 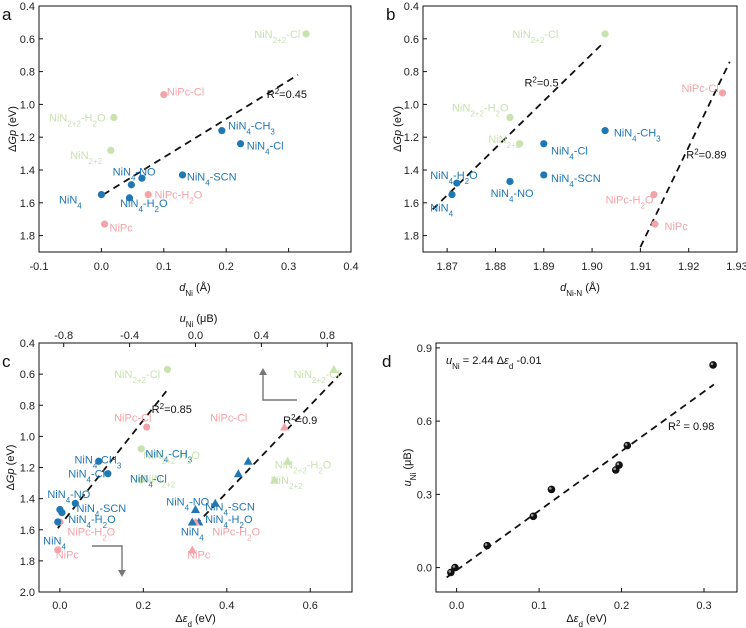 I want to click on x-tick-label: 0.1, so click(x=538, y=606).